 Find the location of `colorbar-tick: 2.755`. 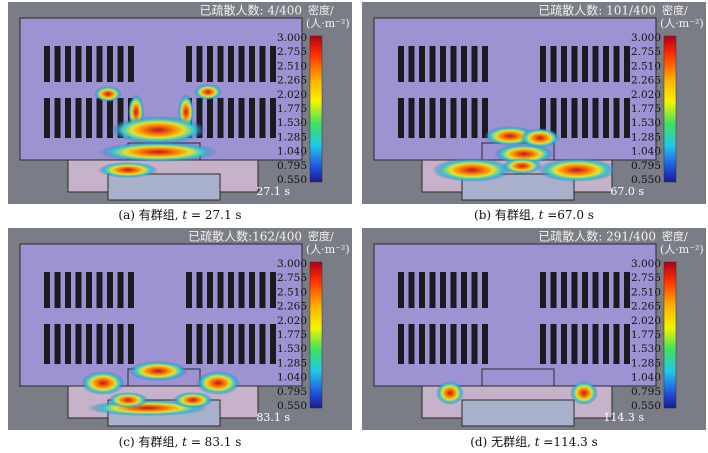

colorbar-tick: 2.755 is located at coordinates (646, 52).